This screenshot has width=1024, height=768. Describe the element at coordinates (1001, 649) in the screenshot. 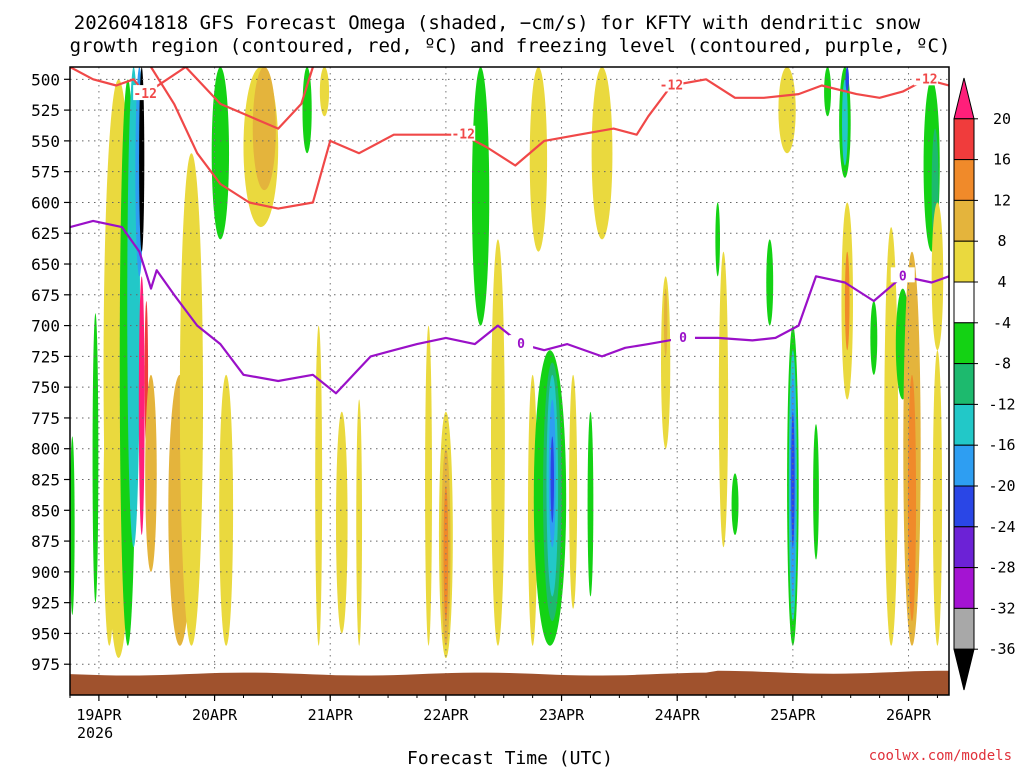

I see `colorbar-label--36: -36` at that location.